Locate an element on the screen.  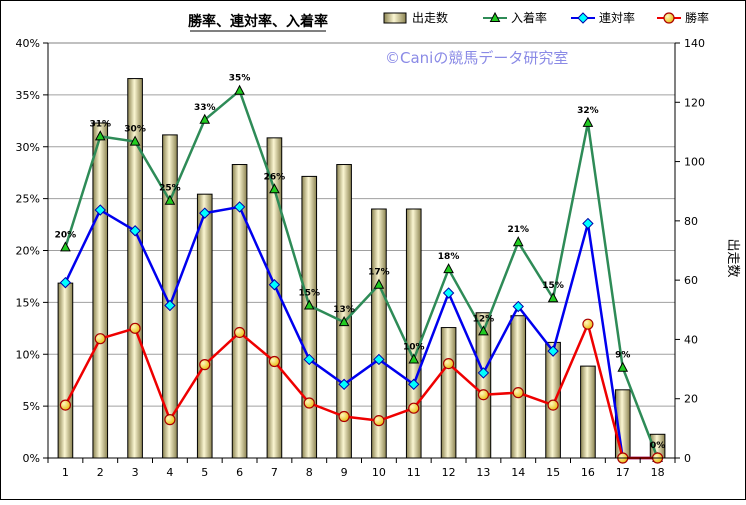
left-tick-label: 5% is located at coordinates (31, 406).